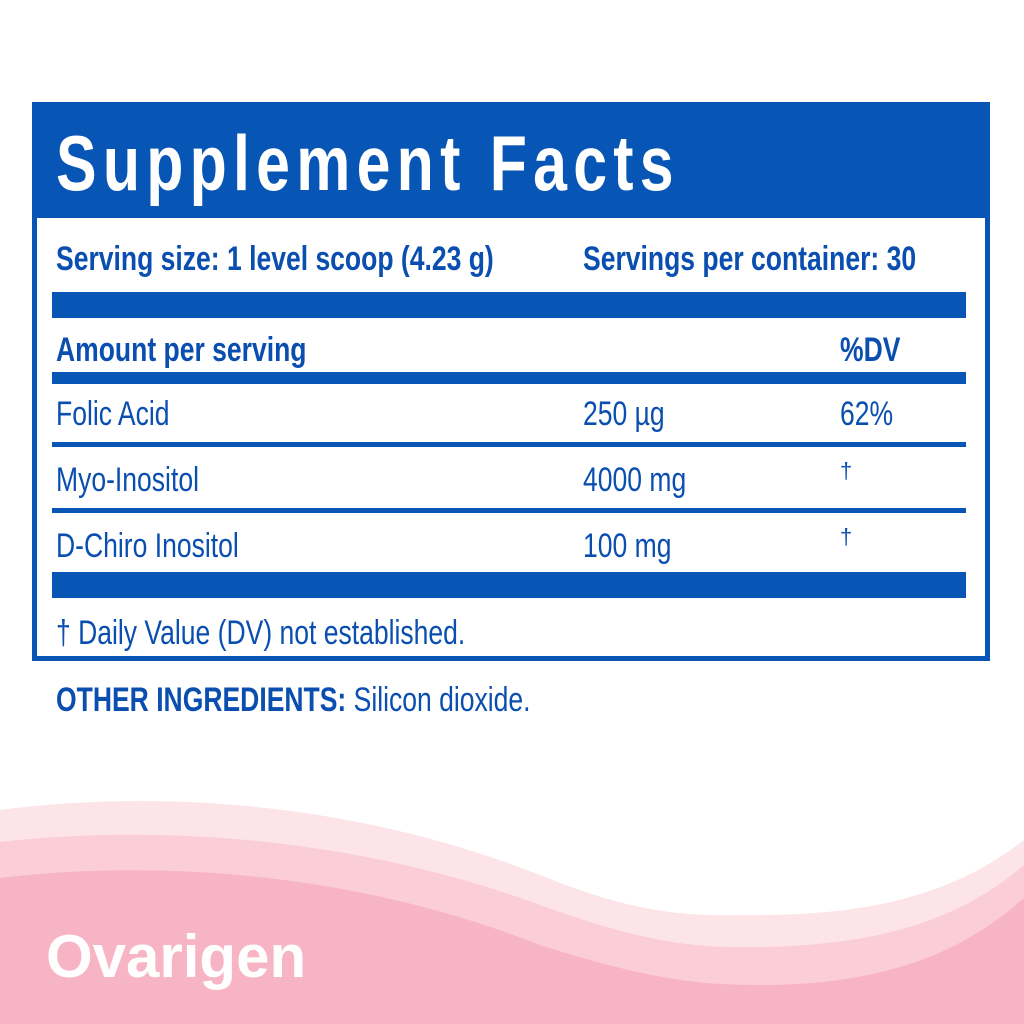 This screenshot has width=1024, height=1024. I want to click on brand-name: Ovarigen, so click(176, 956).